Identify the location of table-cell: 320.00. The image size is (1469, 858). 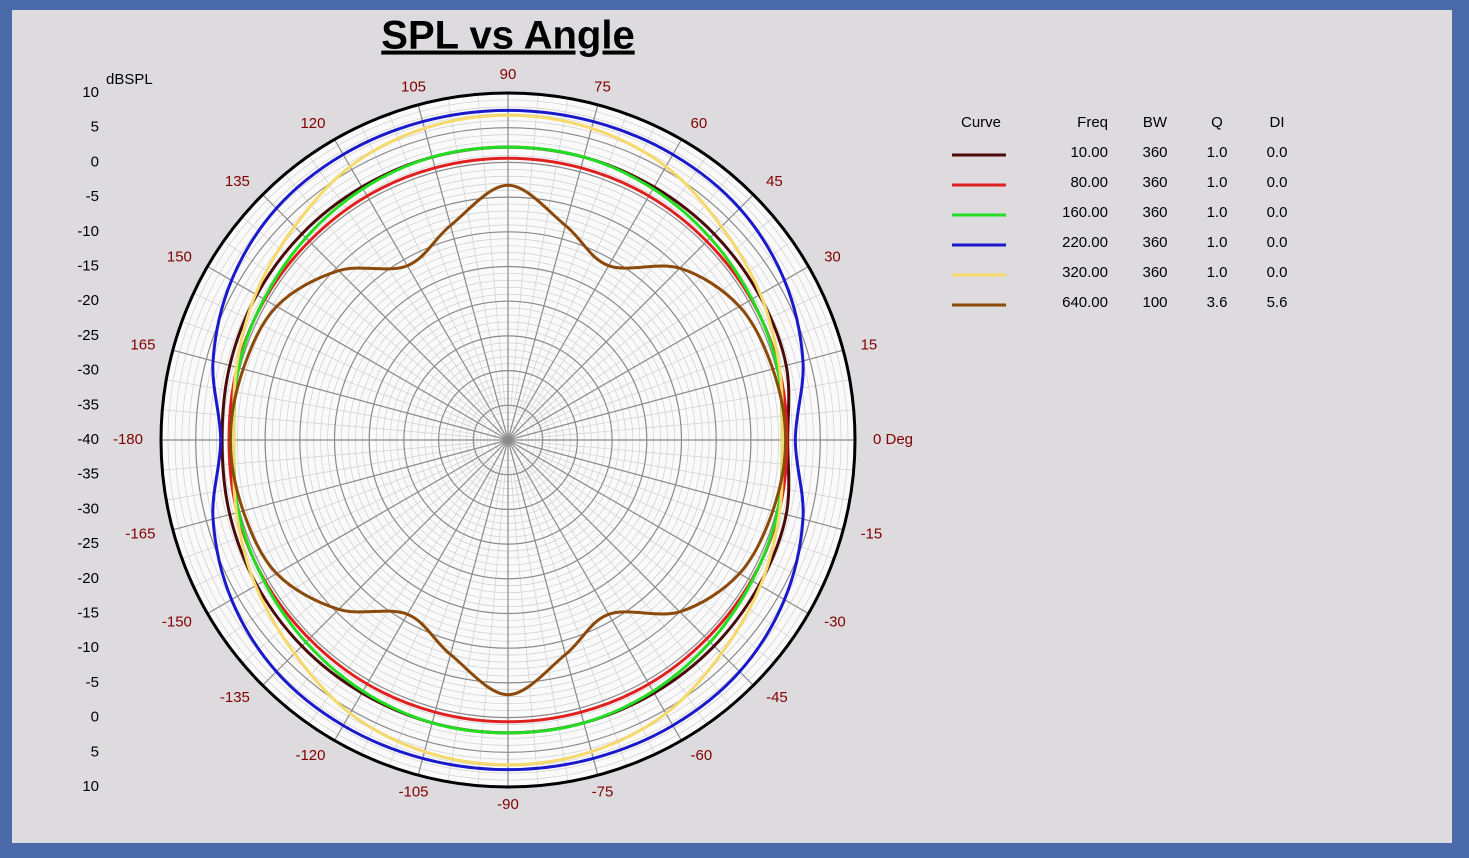
(1085, 272).